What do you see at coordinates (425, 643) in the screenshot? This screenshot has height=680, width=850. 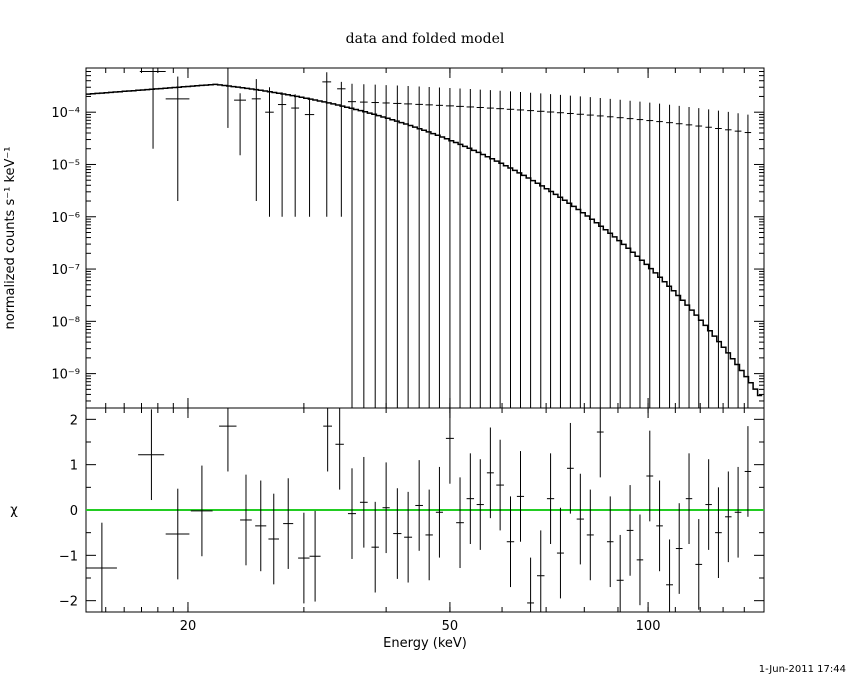 I see `x-axis-label: Energy (keV)` at bounding box center [425, 643].